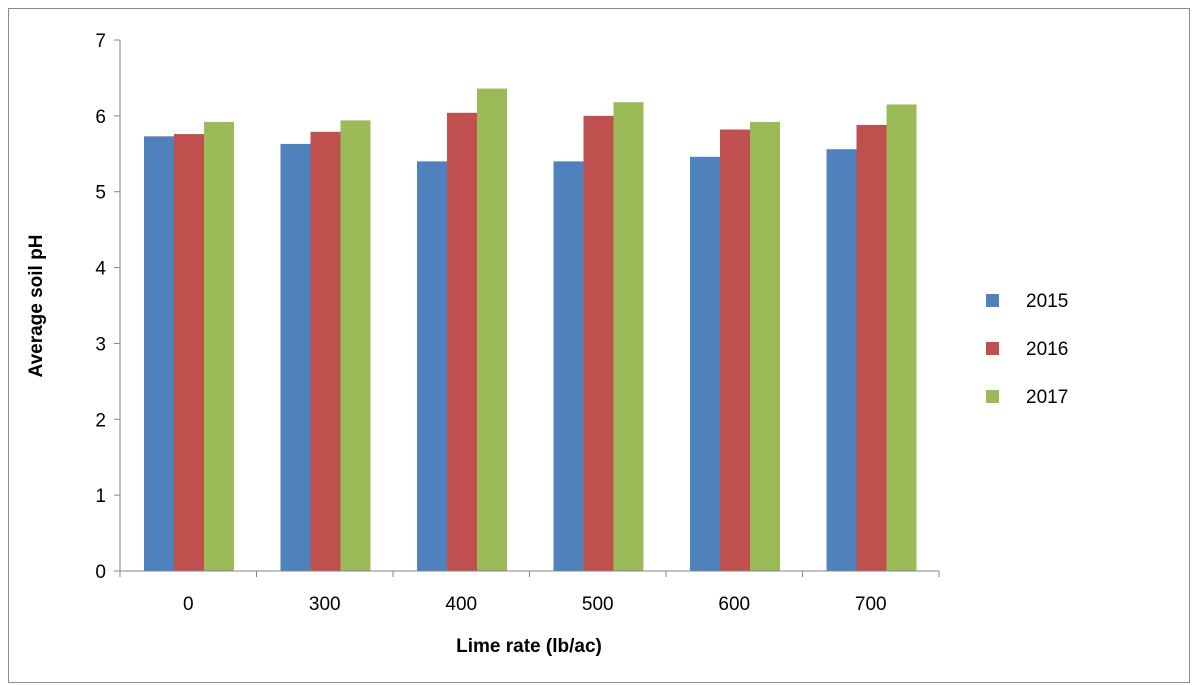 The image size is (1194, 685). I want to click on y-tick-label: 7, so click(100, 41).